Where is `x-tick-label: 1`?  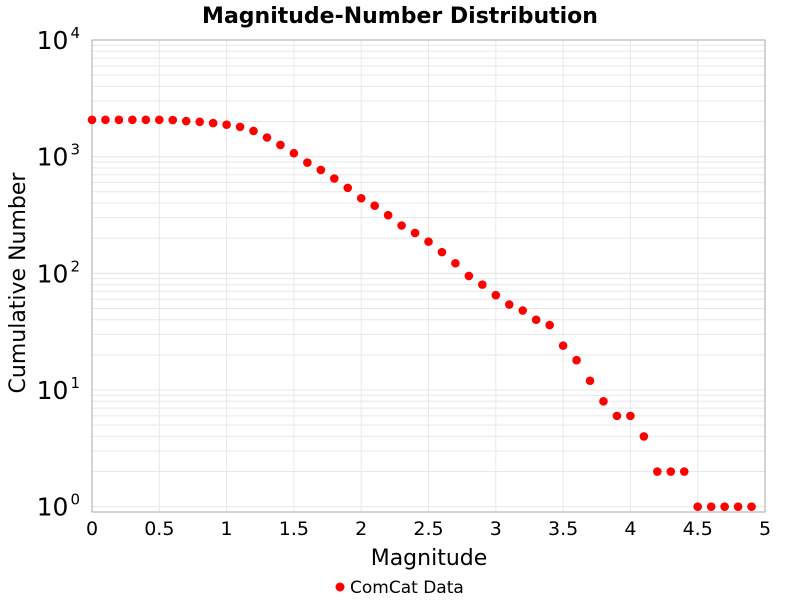
x-tick-label: 1 is located at coordinates (227, 529).